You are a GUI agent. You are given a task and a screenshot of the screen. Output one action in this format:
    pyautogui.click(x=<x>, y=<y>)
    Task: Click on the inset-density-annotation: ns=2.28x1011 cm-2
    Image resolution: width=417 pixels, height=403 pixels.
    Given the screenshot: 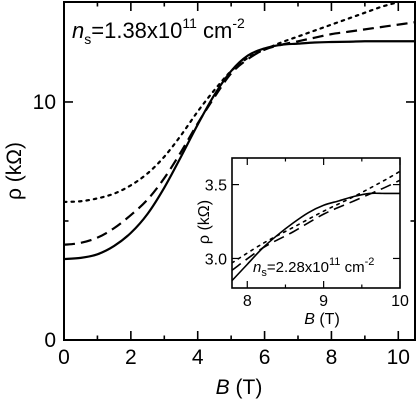 What is the action you would take?
    pyautogui.click(x=313, y=267)
    